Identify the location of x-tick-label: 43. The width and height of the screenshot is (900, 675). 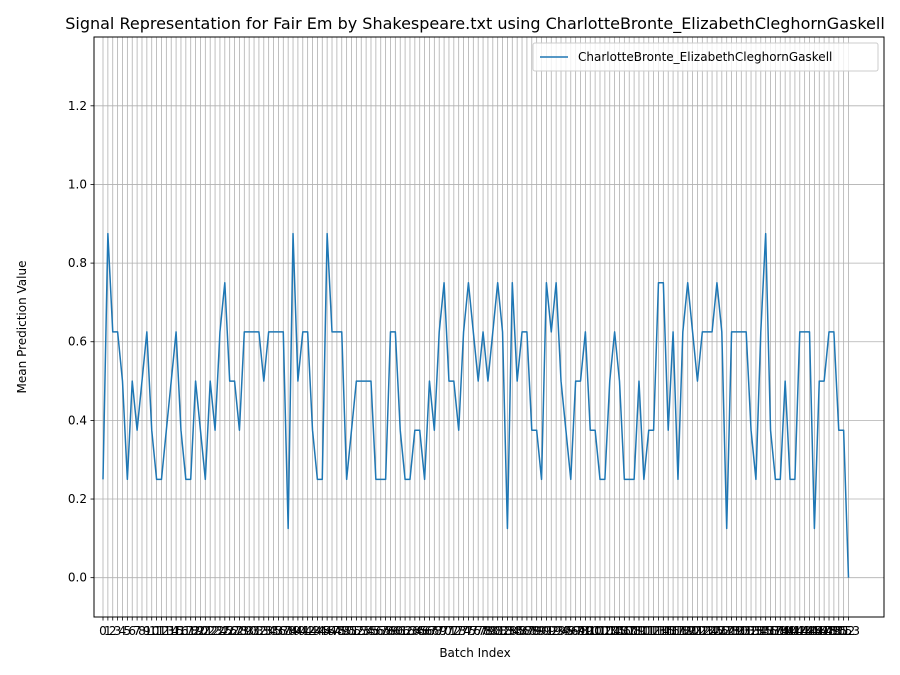
(312, 631).